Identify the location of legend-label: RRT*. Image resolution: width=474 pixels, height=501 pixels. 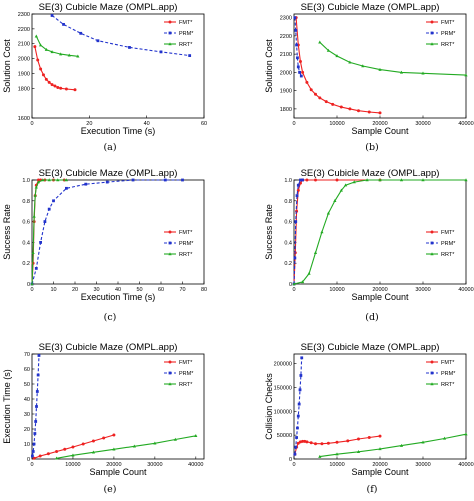
(448, 255).